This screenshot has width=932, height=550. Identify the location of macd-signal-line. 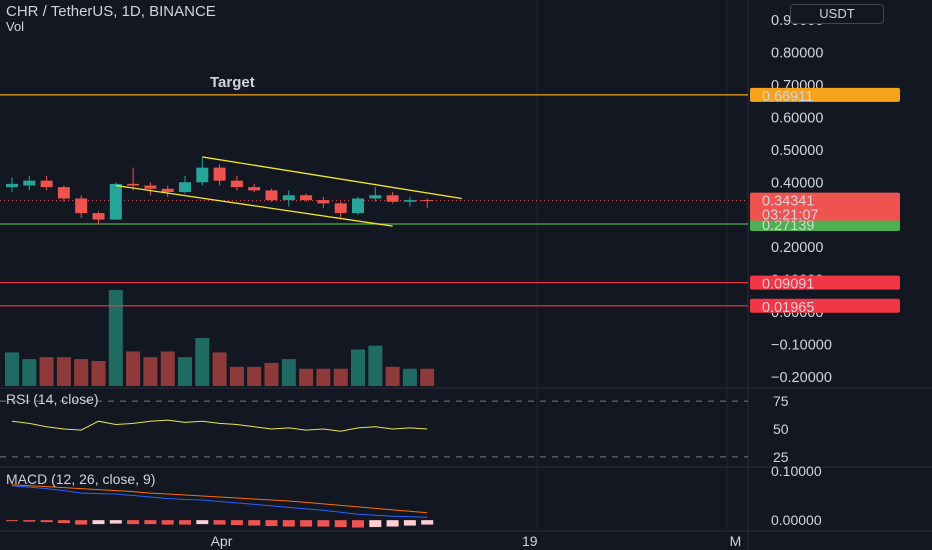
(219, 499).